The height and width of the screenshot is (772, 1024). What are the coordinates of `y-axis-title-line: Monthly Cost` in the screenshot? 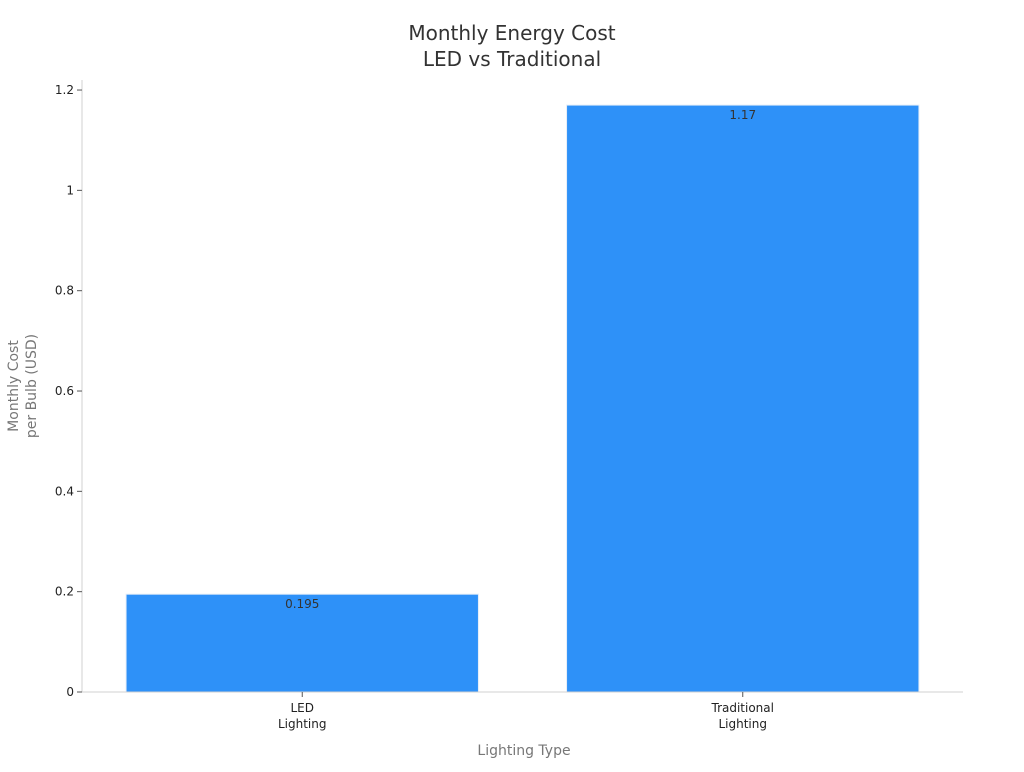 It's located at (14, 386).